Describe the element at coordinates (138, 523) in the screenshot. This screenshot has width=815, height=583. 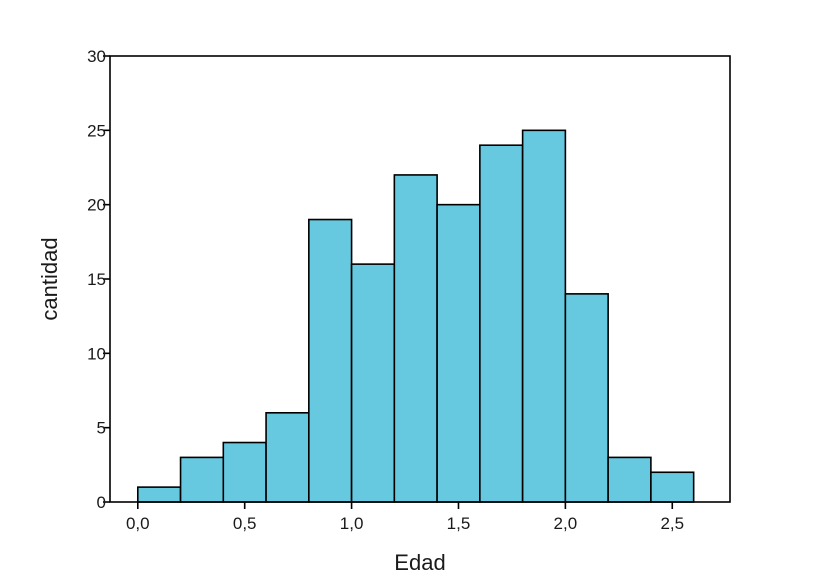
I see `x-tick-label: 0,0` at that location.